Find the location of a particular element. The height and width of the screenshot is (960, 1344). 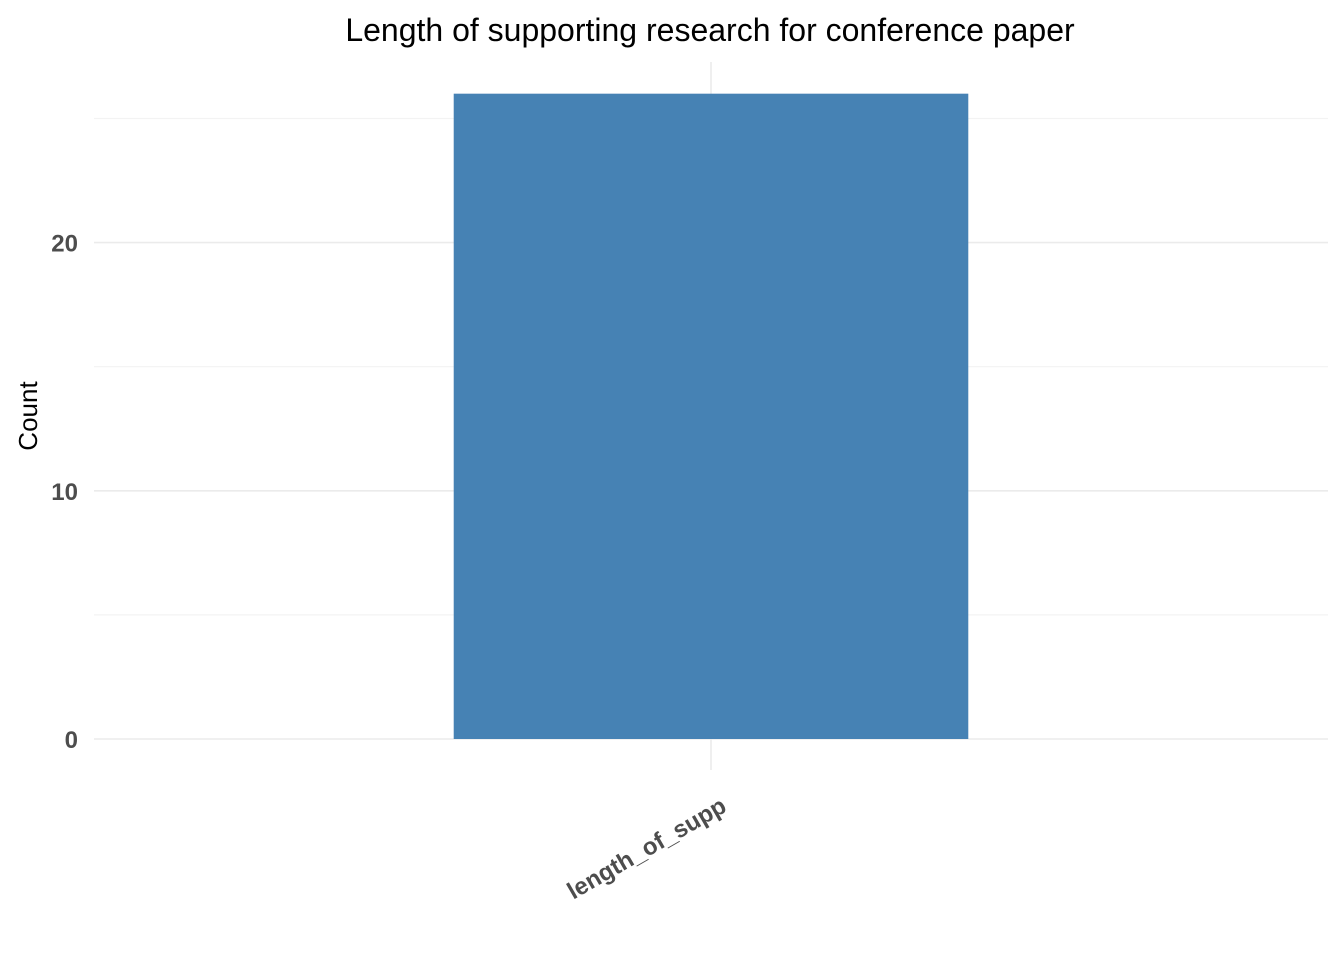

y-tick-label-2: 20 is located at coordinates (64, 244).